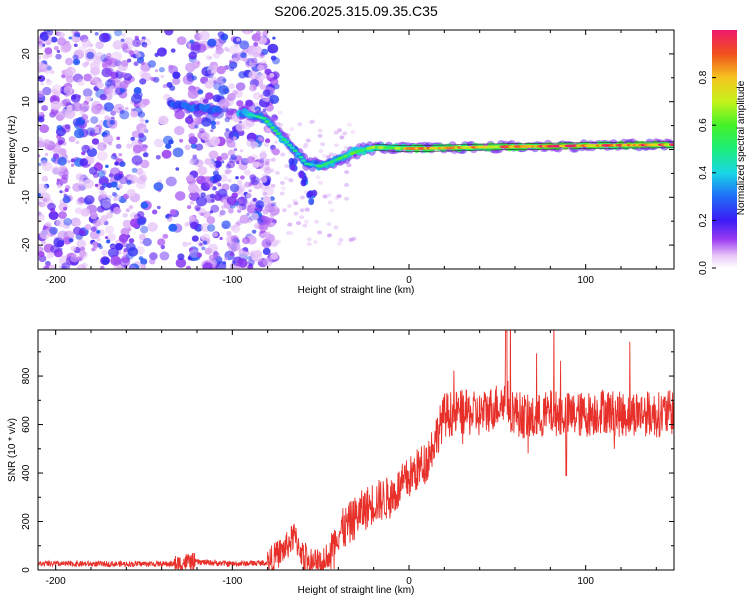  Describe the element at coordinates (232, 280) in the screenshot. I see `x-tick-label: -100` at that location.